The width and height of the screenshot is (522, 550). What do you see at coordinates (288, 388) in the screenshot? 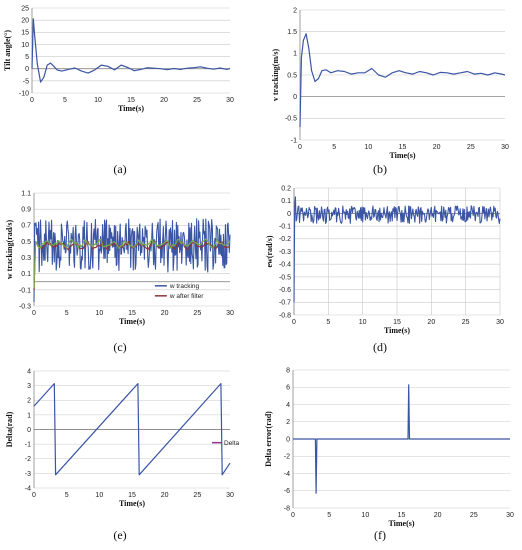
I see `y-tick-label: 6` at bounding box center [288, 388].